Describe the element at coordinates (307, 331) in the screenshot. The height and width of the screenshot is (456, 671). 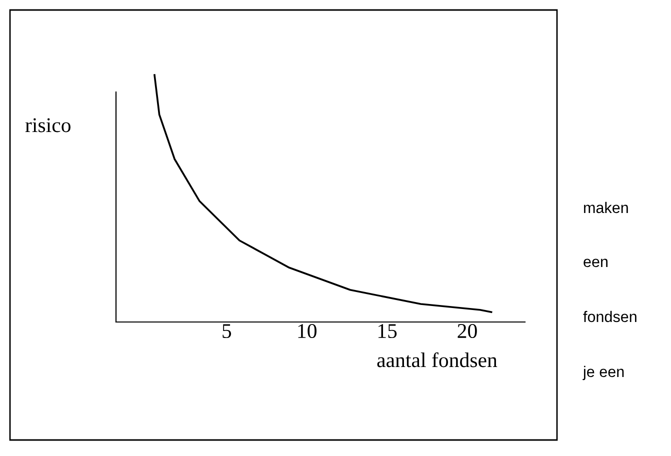
I see `x-tick-label: 10` at that location.